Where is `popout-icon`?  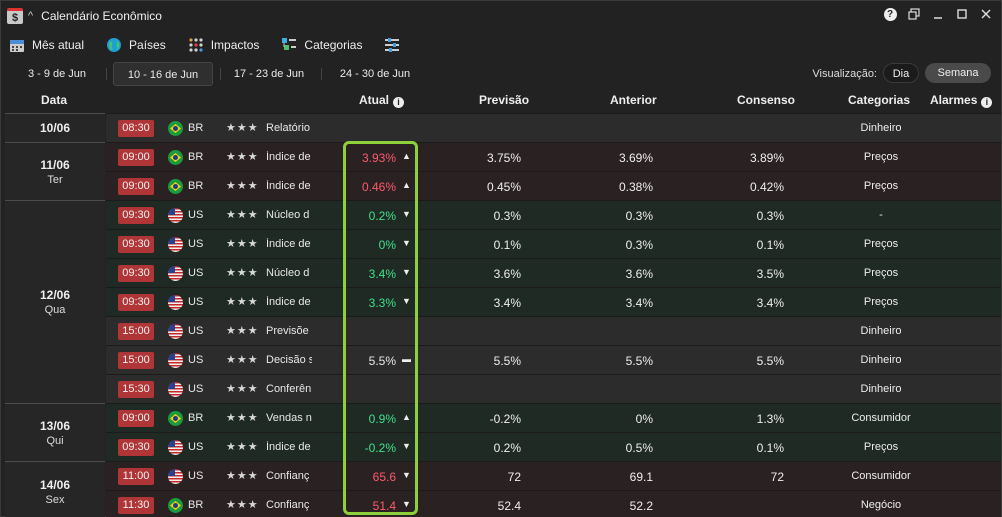
popout-icon is located at coordinates (914, 14).